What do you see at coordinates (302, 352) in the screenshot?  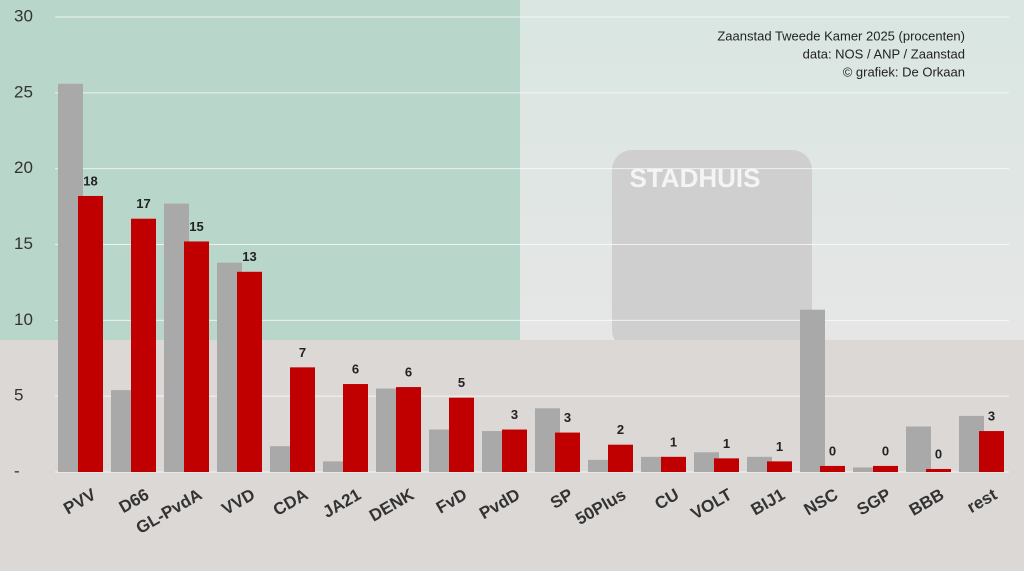 I see `value-label: 7` at bounding box center [302, 352].